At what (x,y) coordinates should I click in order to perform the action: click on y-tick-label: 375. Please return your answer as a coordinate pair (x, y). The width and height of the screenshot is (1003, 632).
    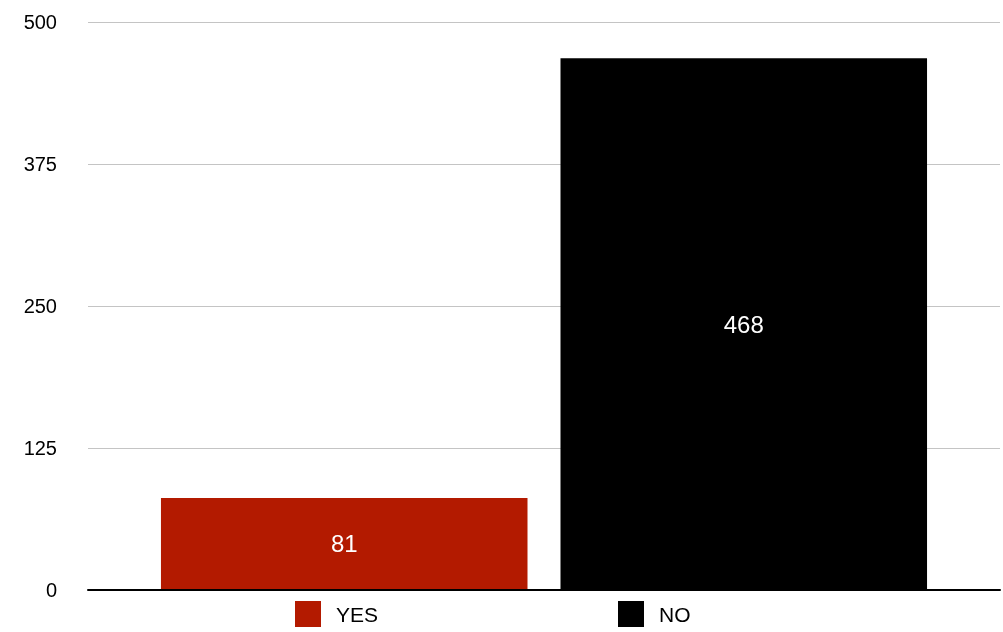
    Looking at the image, I should click on (40, 164).